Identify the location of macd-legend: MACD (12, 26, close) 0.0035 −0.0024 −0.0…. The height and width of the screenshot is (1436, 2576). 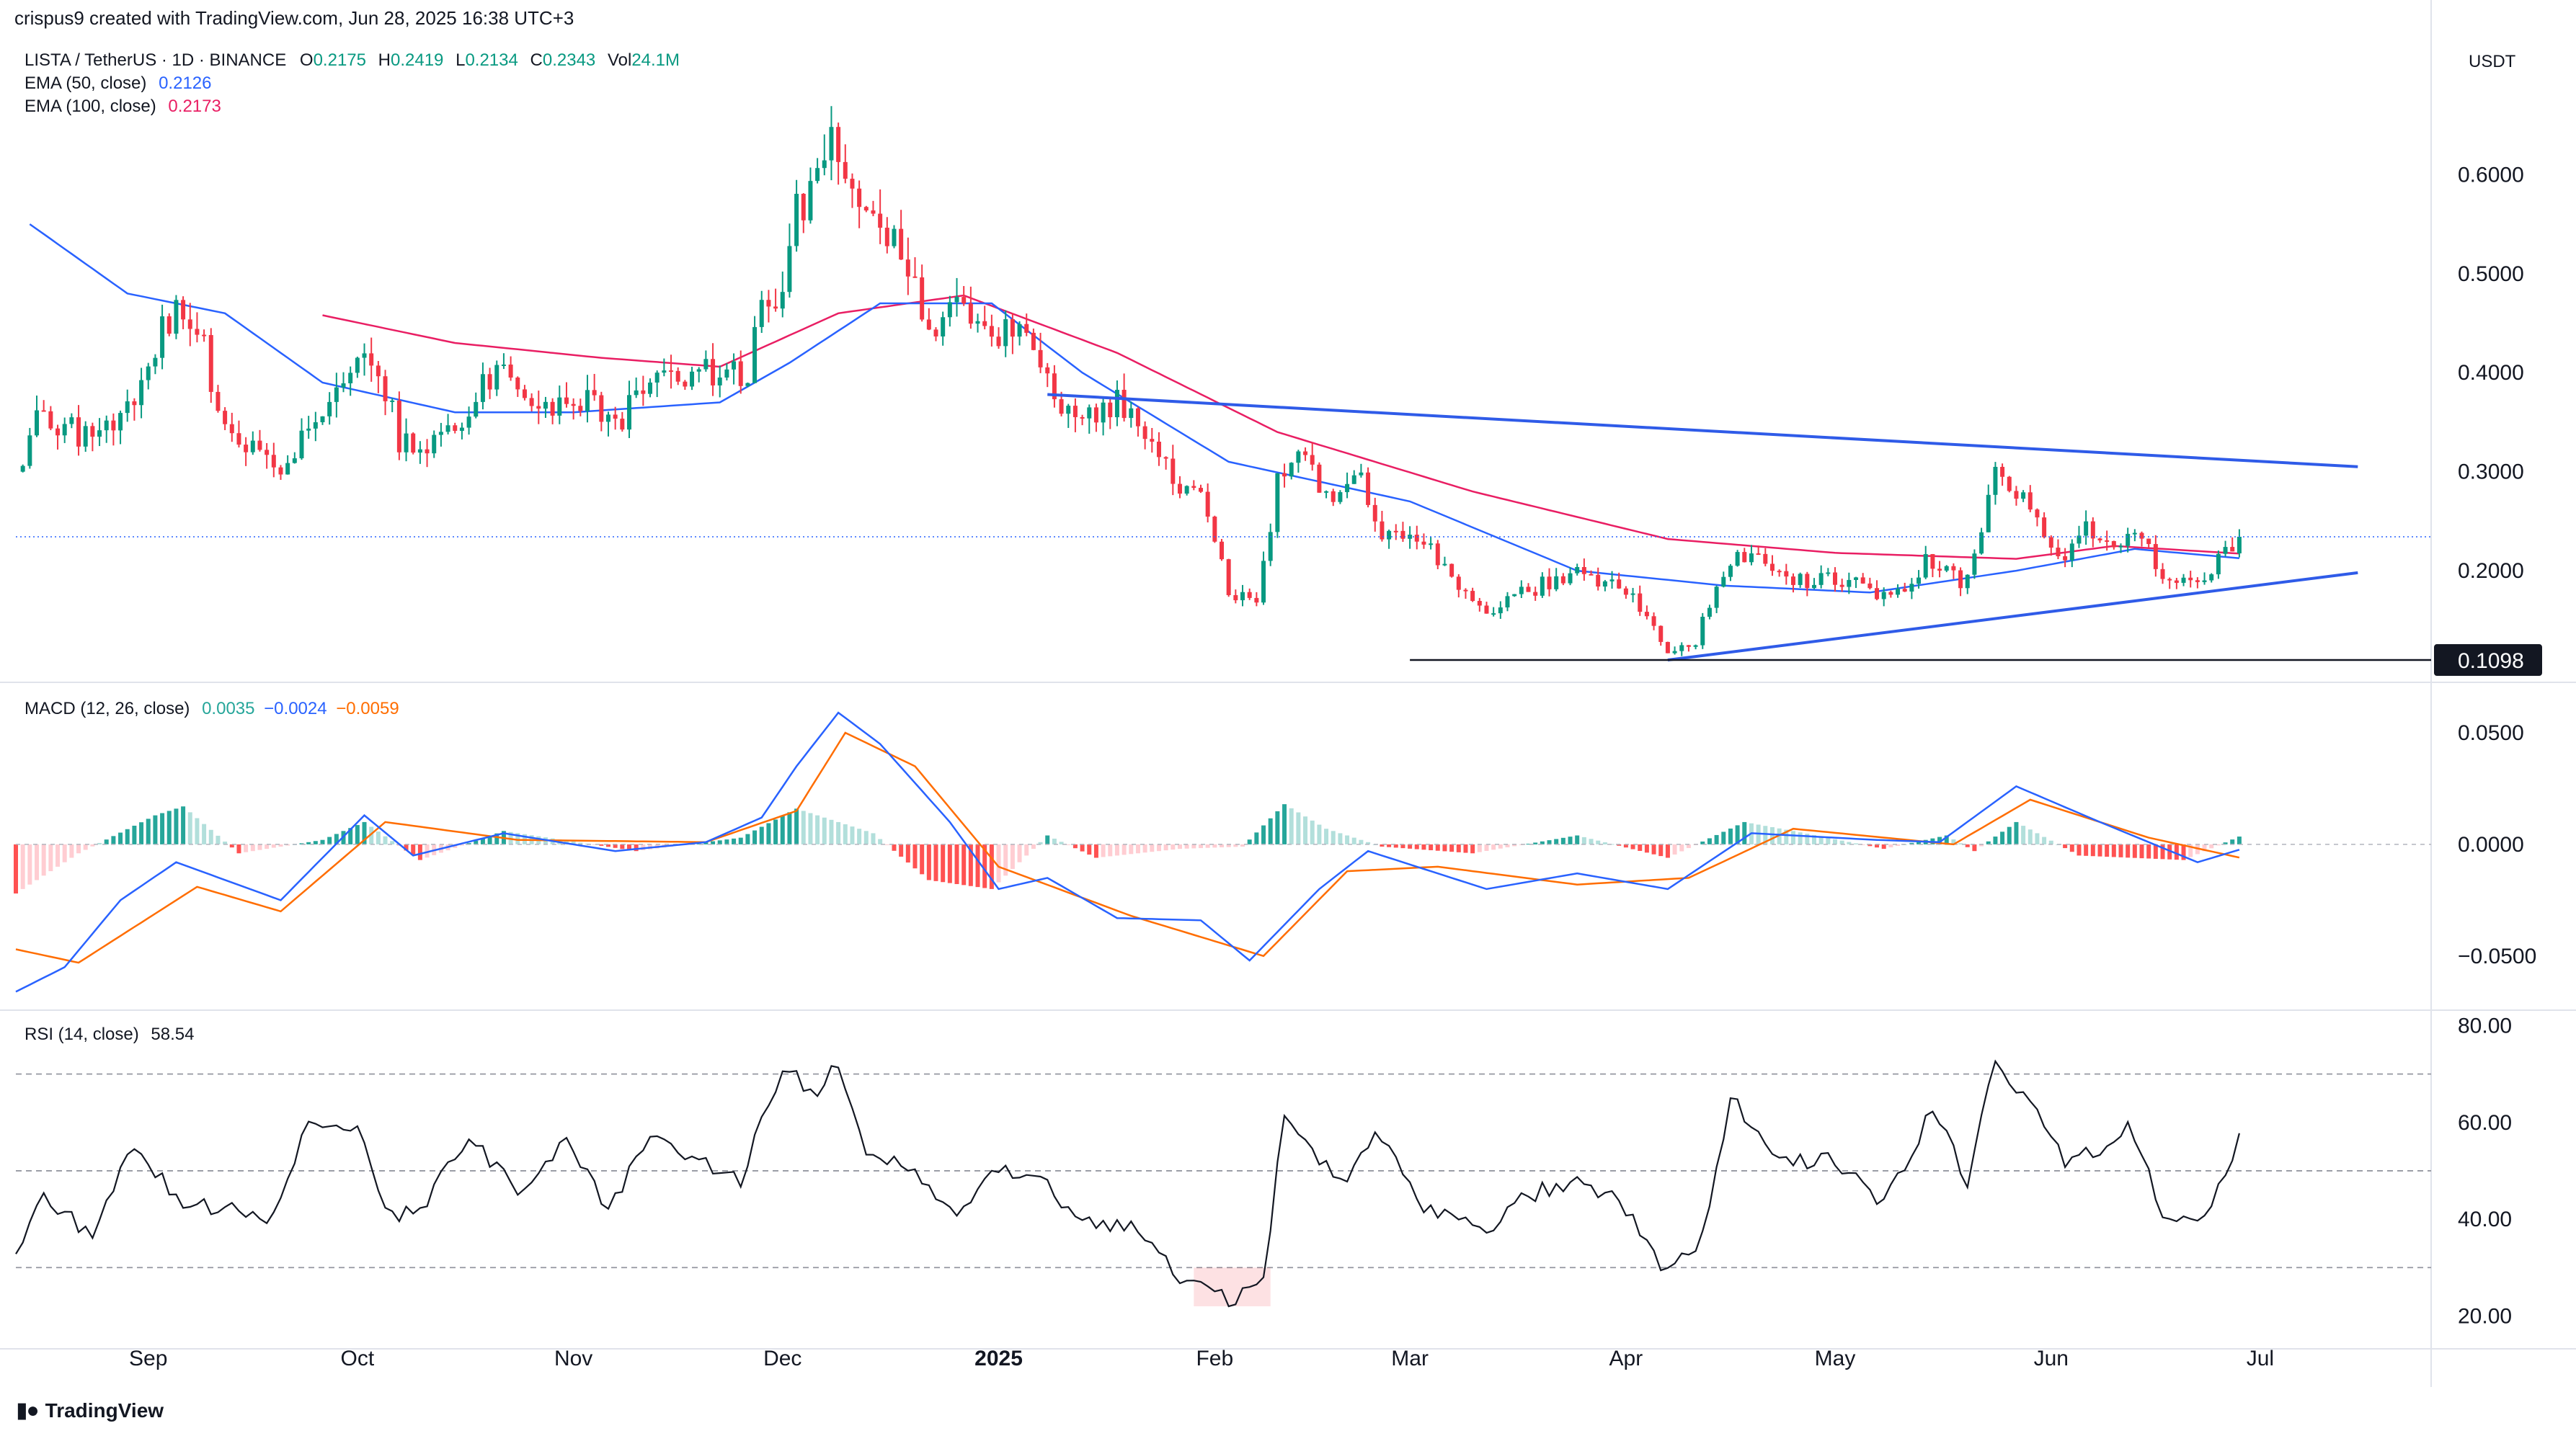
(216, 709).